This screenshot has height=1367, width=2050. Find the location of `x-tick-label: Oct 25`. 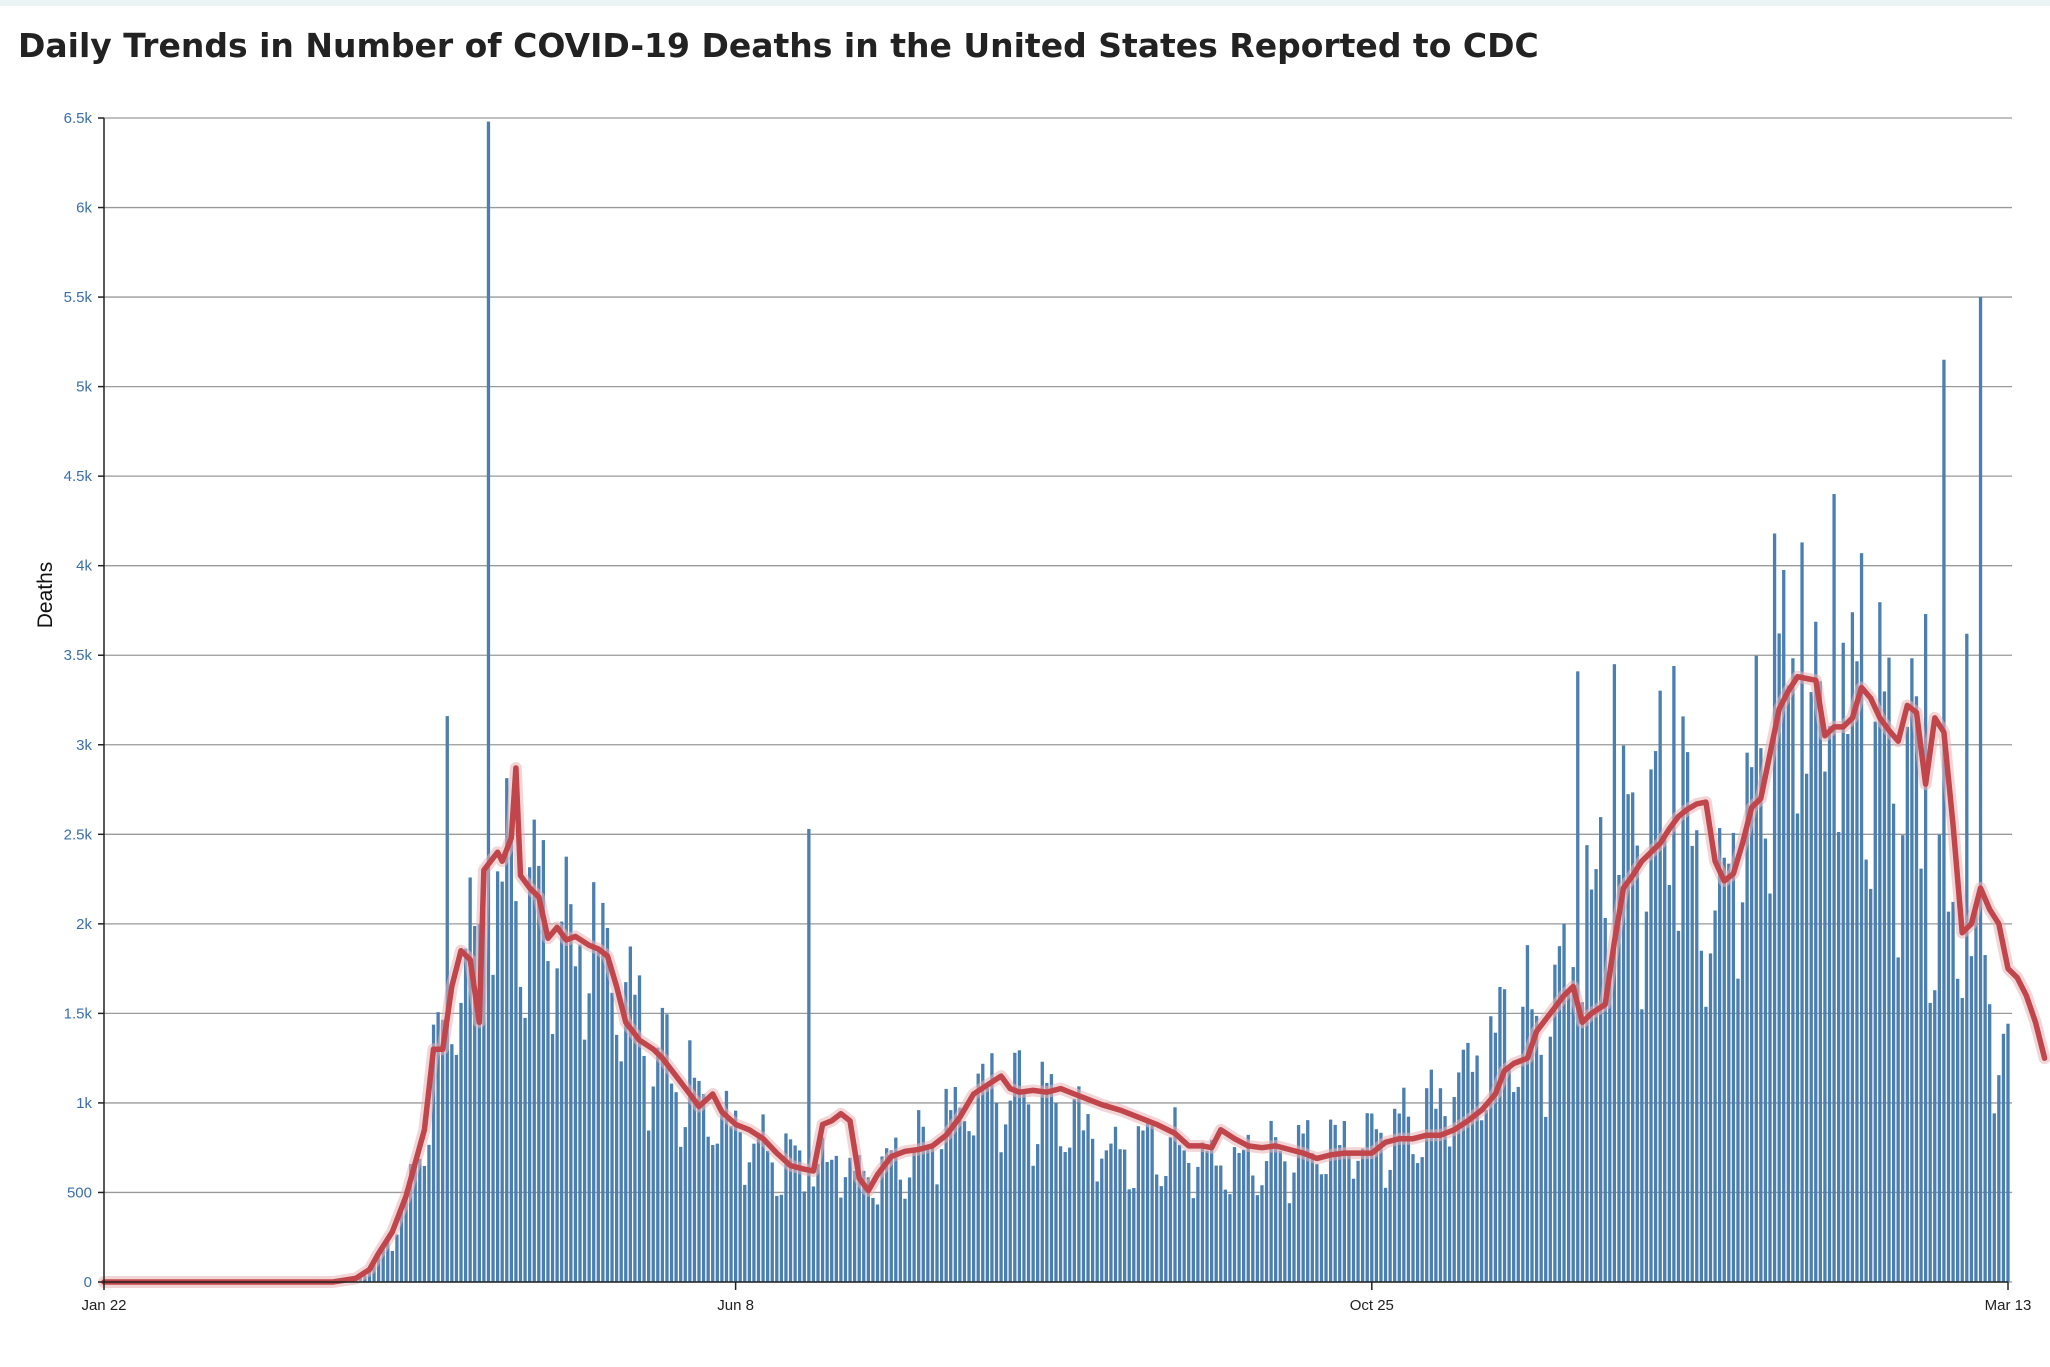

x-tick-label: Oct 25 is located at coordinates (1372, 1305).